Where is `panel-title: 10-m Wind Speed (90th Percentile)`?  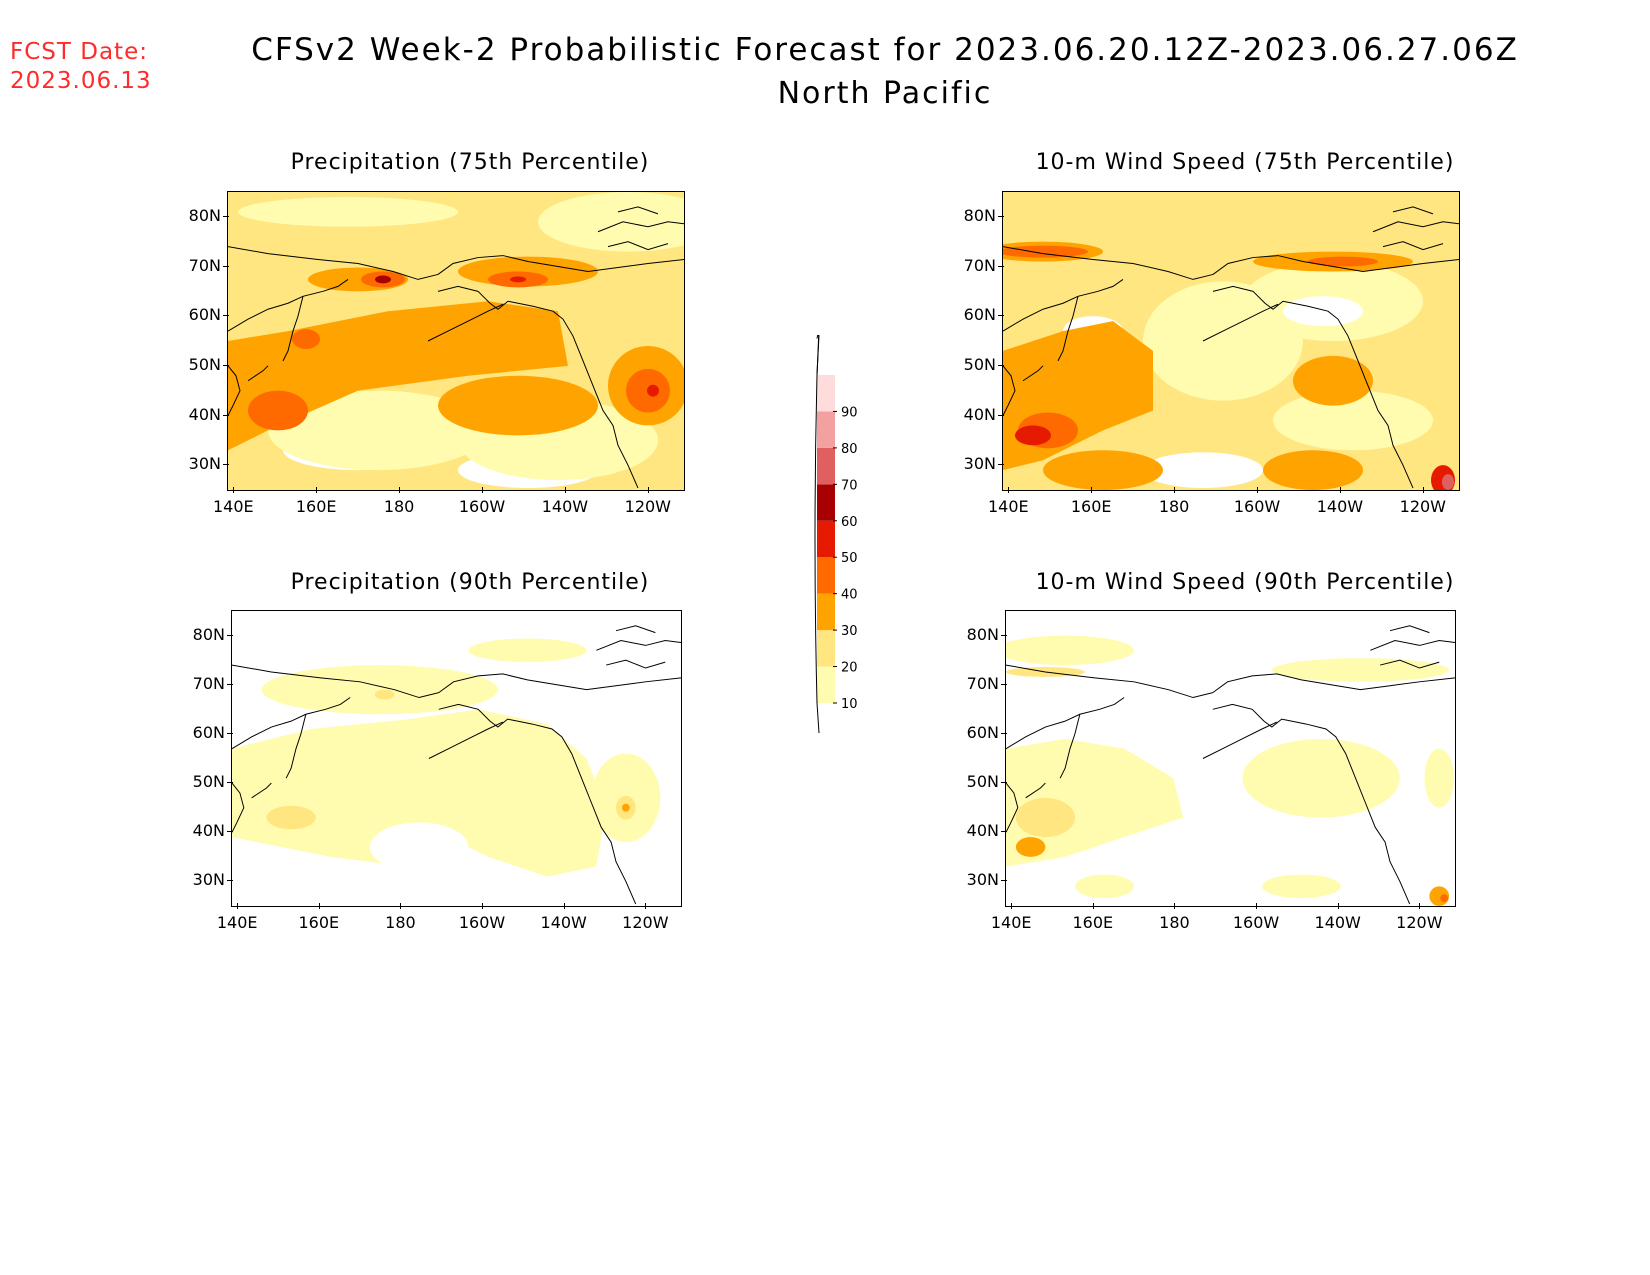 panel-title: 10-m Wind Speed (90th Percentile) is located at coordinates (1245, 582).